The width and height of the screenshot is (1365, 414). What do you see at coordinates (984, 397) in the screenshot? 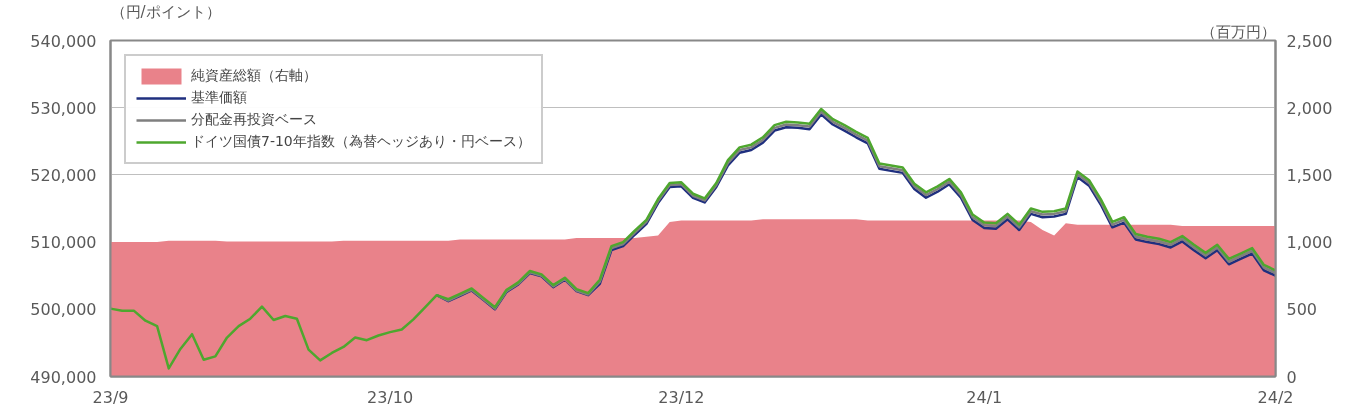
I see `x-tick-label: 24/1` at bounding box center [984, 397].